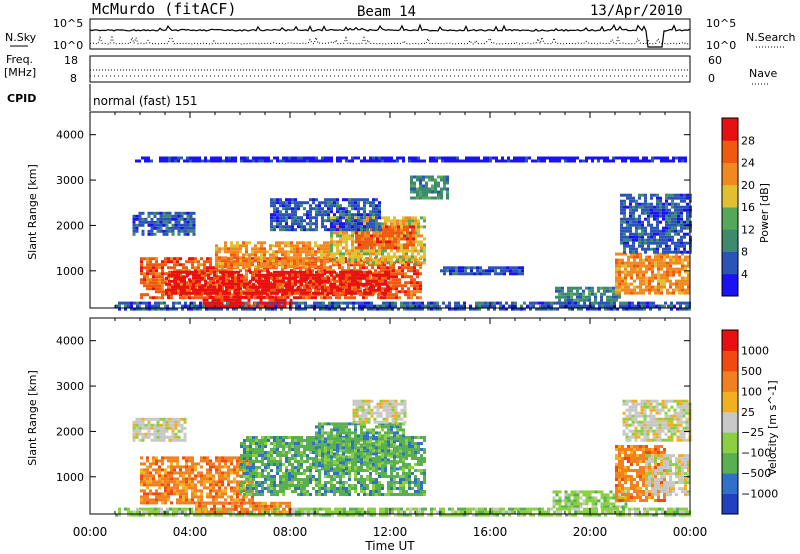  What do you see at coordinates (763, 73) in the screenshot?
I see `nave-label: Nave` at bounding box center [763, 73].